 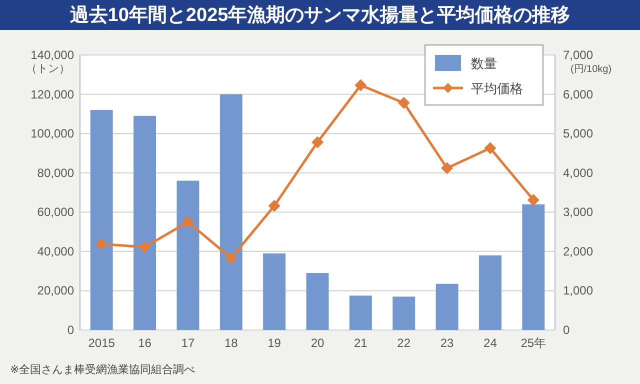 What do you see at coordinates (52, 94) in the screenshot?
I see `y-tick-label: 120,000` at bounding box center [52, 94].